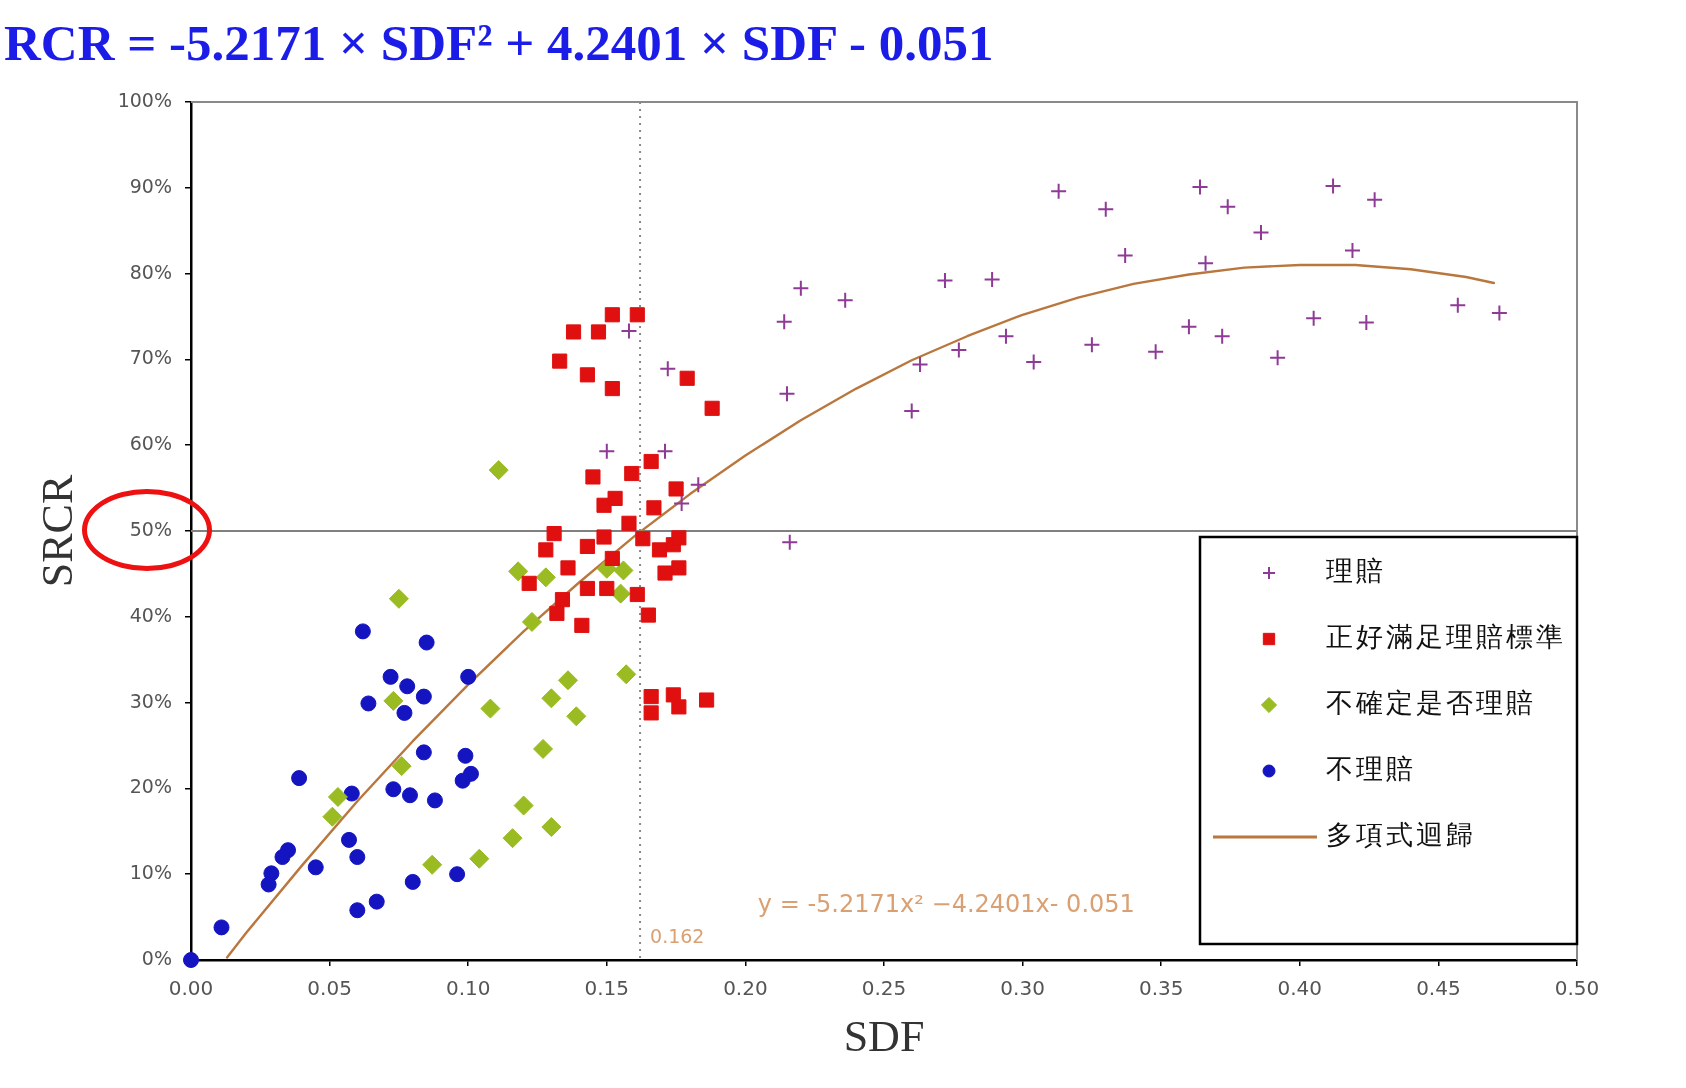 This screenshot has height=1088, width=1686. Describe the element at coordinates (144, 99) in the screenshot. I see `y-tick-label: 100%` at that location.